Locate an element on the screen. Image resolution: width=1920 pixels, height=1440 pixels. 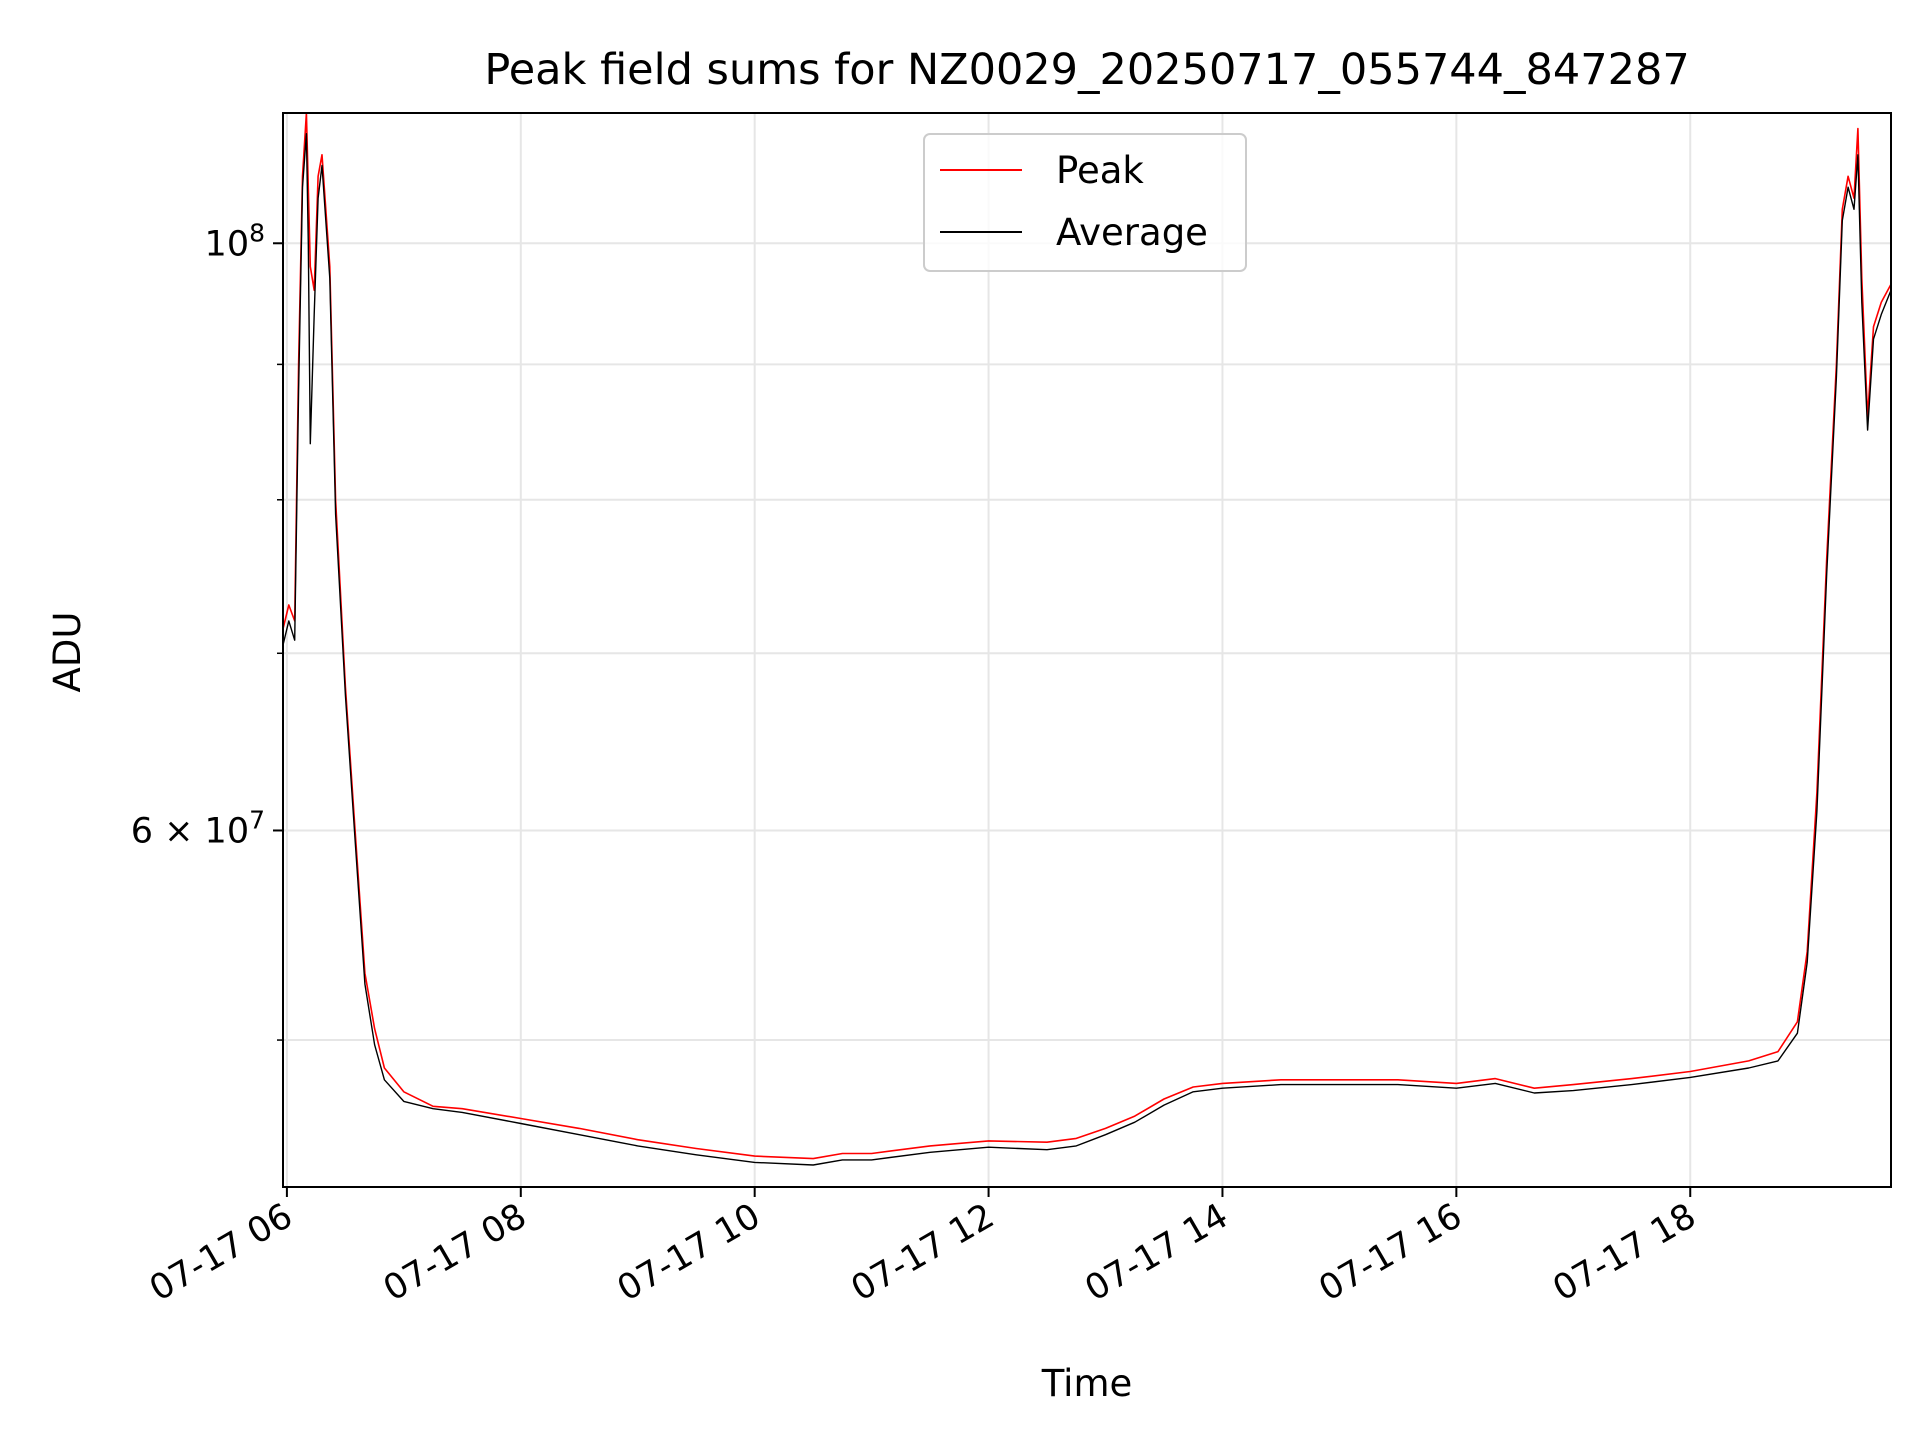
legend-label-average: Average is located at coordinates (1132, 232).